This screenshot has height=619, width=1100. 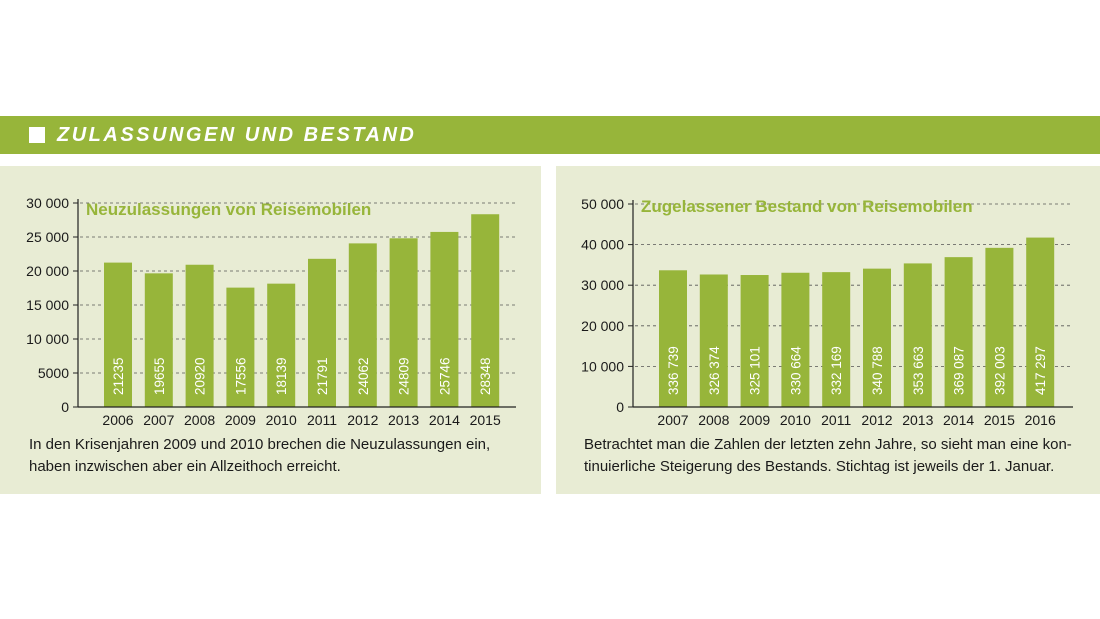 I want to click on bar-2006, so click(x=118, y=334).